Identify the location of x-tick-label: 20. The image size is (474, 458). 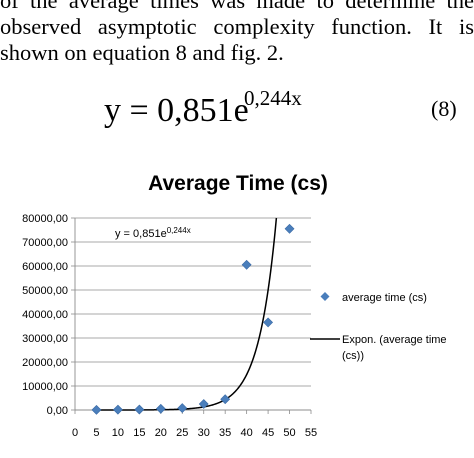
(161, 433).